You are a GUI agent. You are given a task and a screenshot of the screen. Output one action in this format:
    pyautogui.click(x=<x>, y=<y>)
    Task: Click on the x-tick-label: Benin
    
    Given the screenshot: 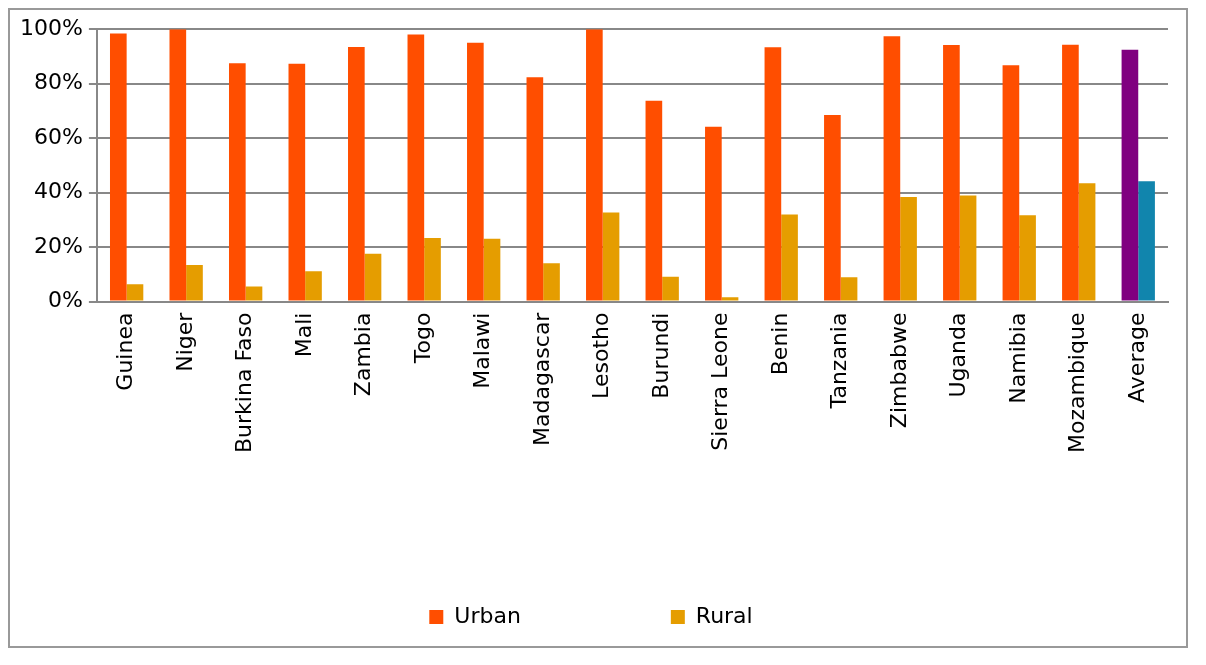 What is the action you would take?
    pyautogui.click(x=779, y=344)
    